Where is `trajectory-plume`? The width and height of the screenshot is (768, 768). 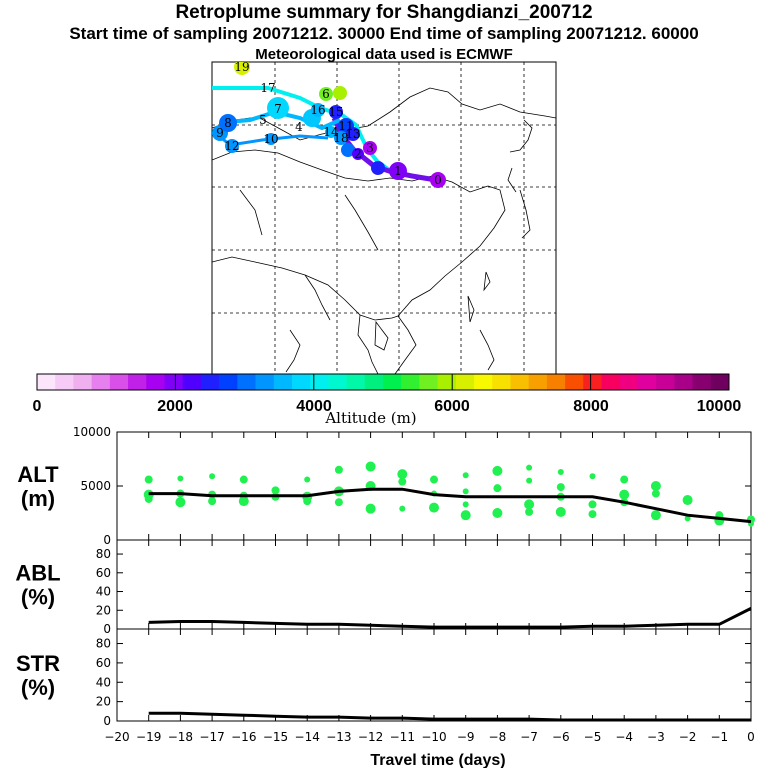
trajectory-plume is located at coordinates (329, 125).